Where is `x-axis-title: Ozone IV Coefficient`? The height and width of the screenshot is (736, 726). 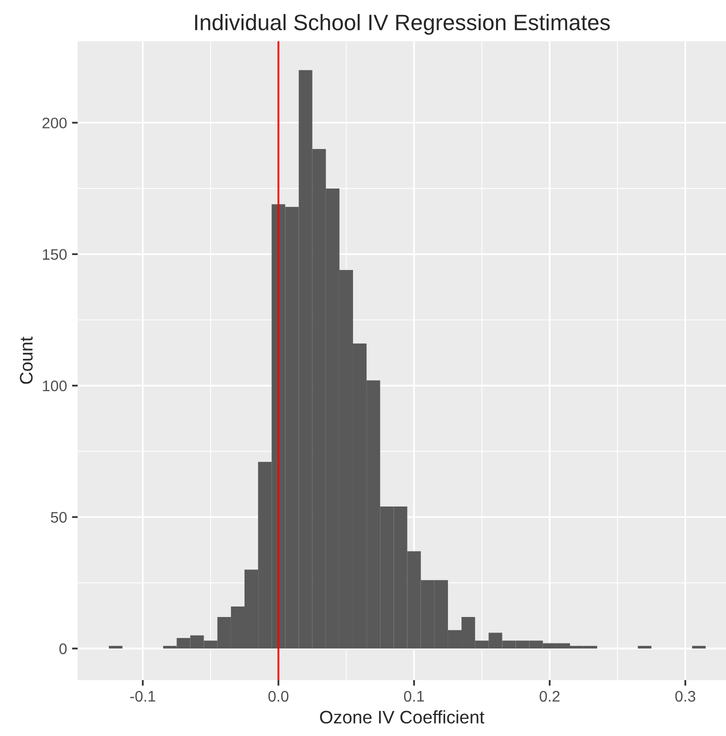
x-axis-title: Ozone IV Coefficient is located at coordinates (402, 717).